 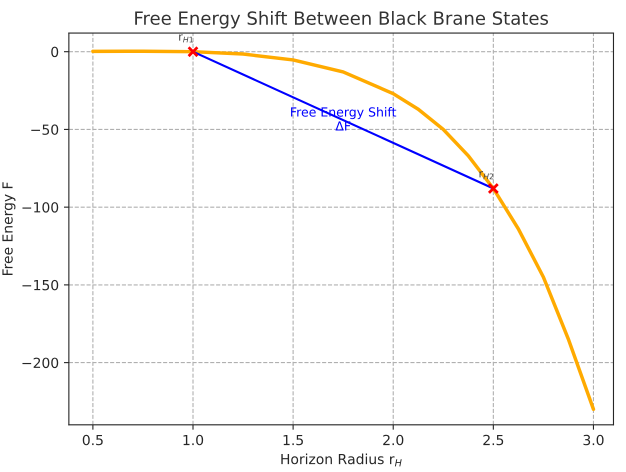 I want to click on annotation: r$_{H1}$, so click(x=186, y=38).